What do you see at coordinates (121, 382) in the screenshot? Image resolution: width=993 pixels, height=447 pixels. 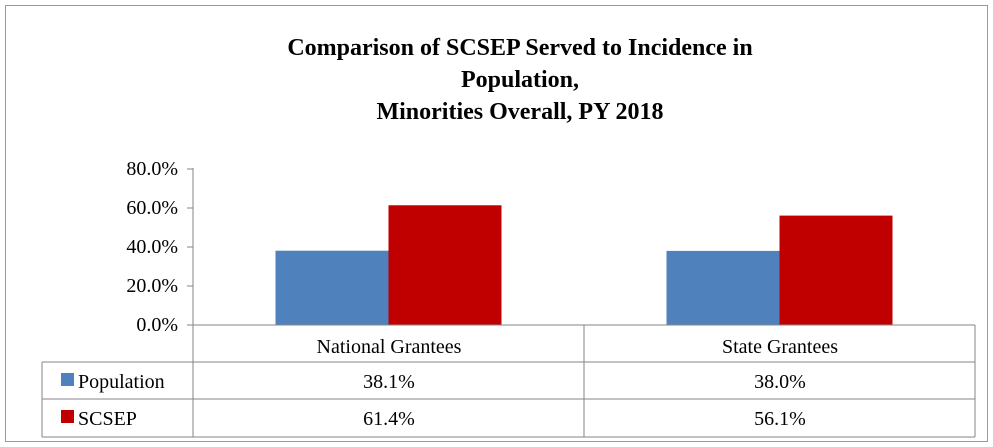 I see `legend-label-population: Population` at bounding box center [121, 382].